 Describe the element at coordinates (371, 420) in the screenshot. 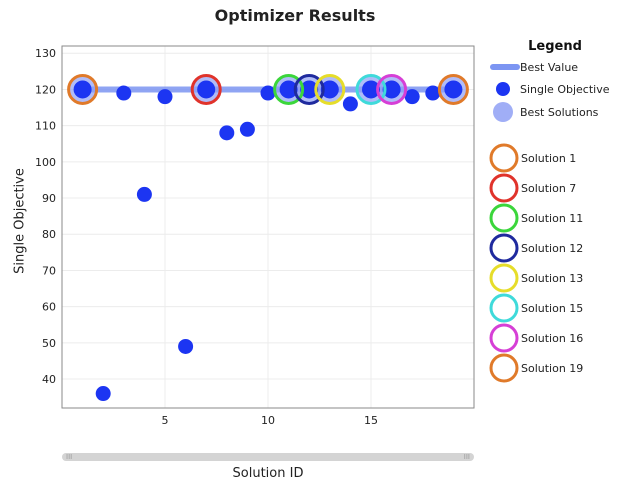

I see `x-tick-label: 15` at that location.